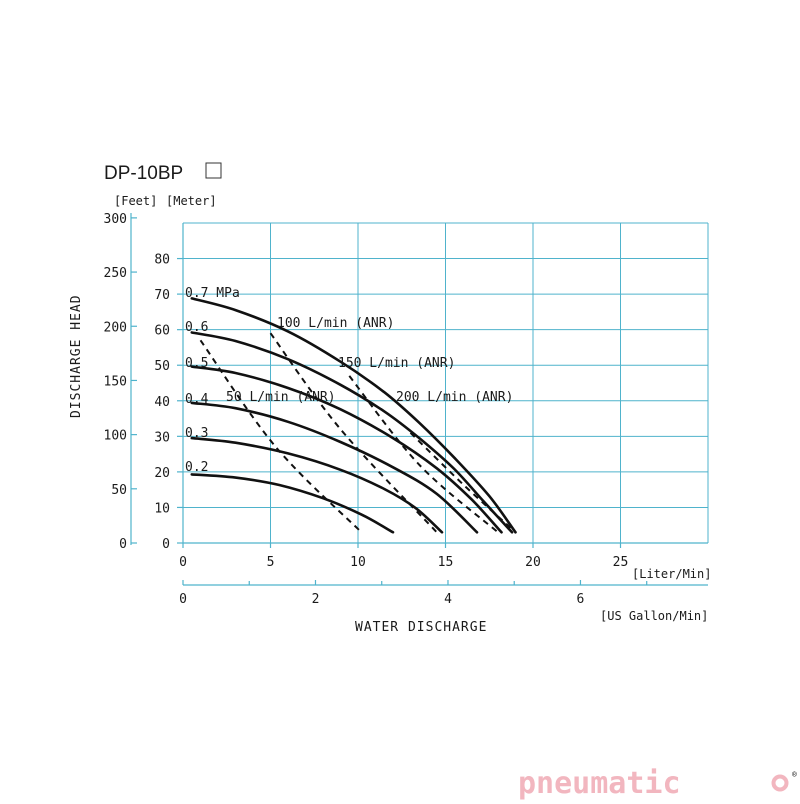 The height and width of the screenshot is (804, 800). I want to click on meter-tick-label: 70, so click(162, 295).